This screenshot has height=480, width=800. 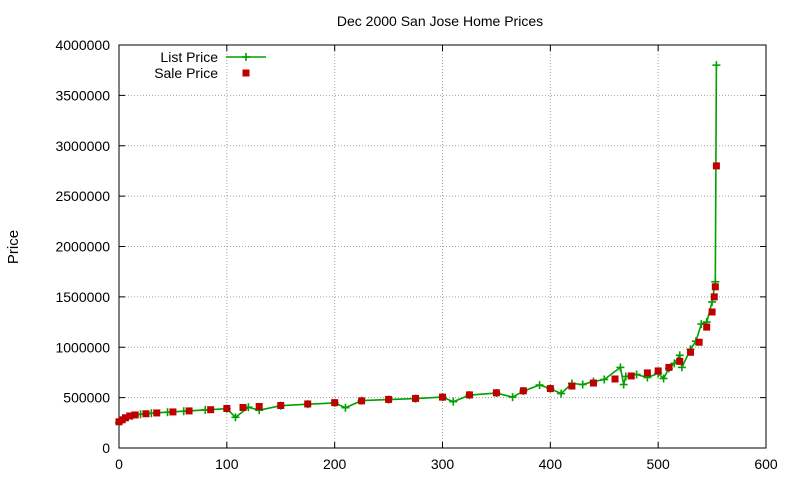 What do you see at coordinates (766, 464) in the screenshot?
I see `x-tick-label: 600` at bounding box center [766, 464].